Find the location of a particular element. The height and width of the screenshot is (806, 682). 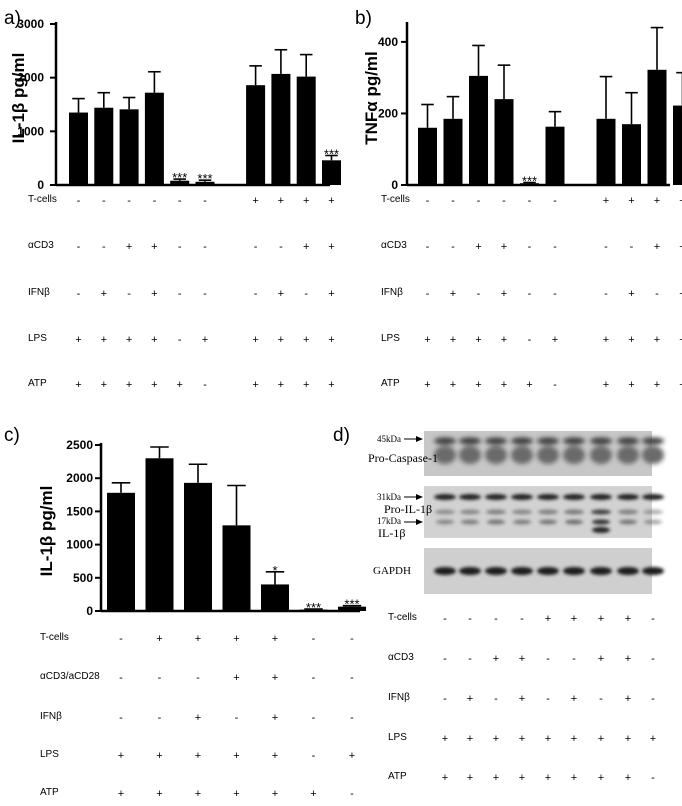

condition-label: LPS is located at coordinates (49, 754).